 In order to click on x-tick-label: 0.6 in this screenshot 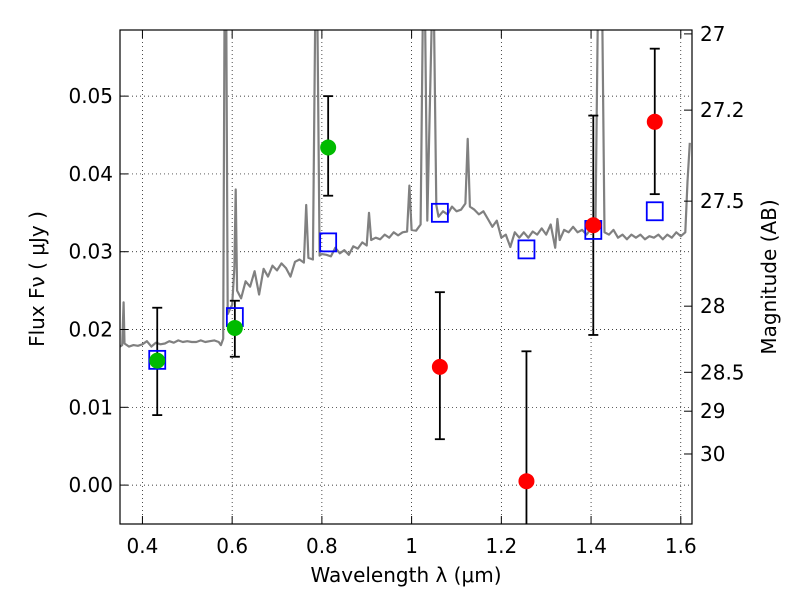, I will do `click(232, 546)`.